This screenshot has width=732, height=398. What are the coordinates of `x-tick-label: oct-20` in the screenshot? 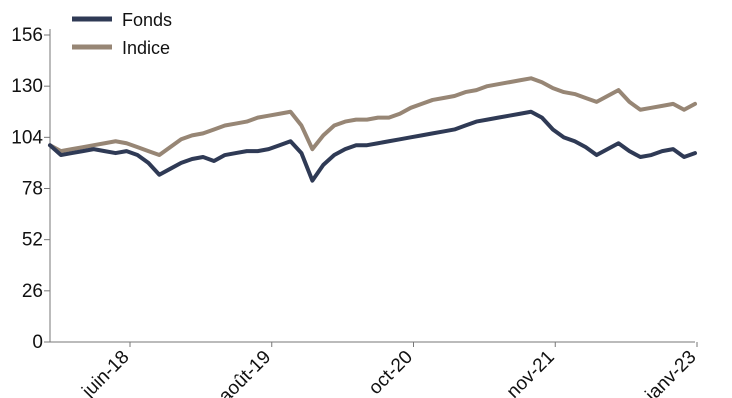 It's located at (391, 372).